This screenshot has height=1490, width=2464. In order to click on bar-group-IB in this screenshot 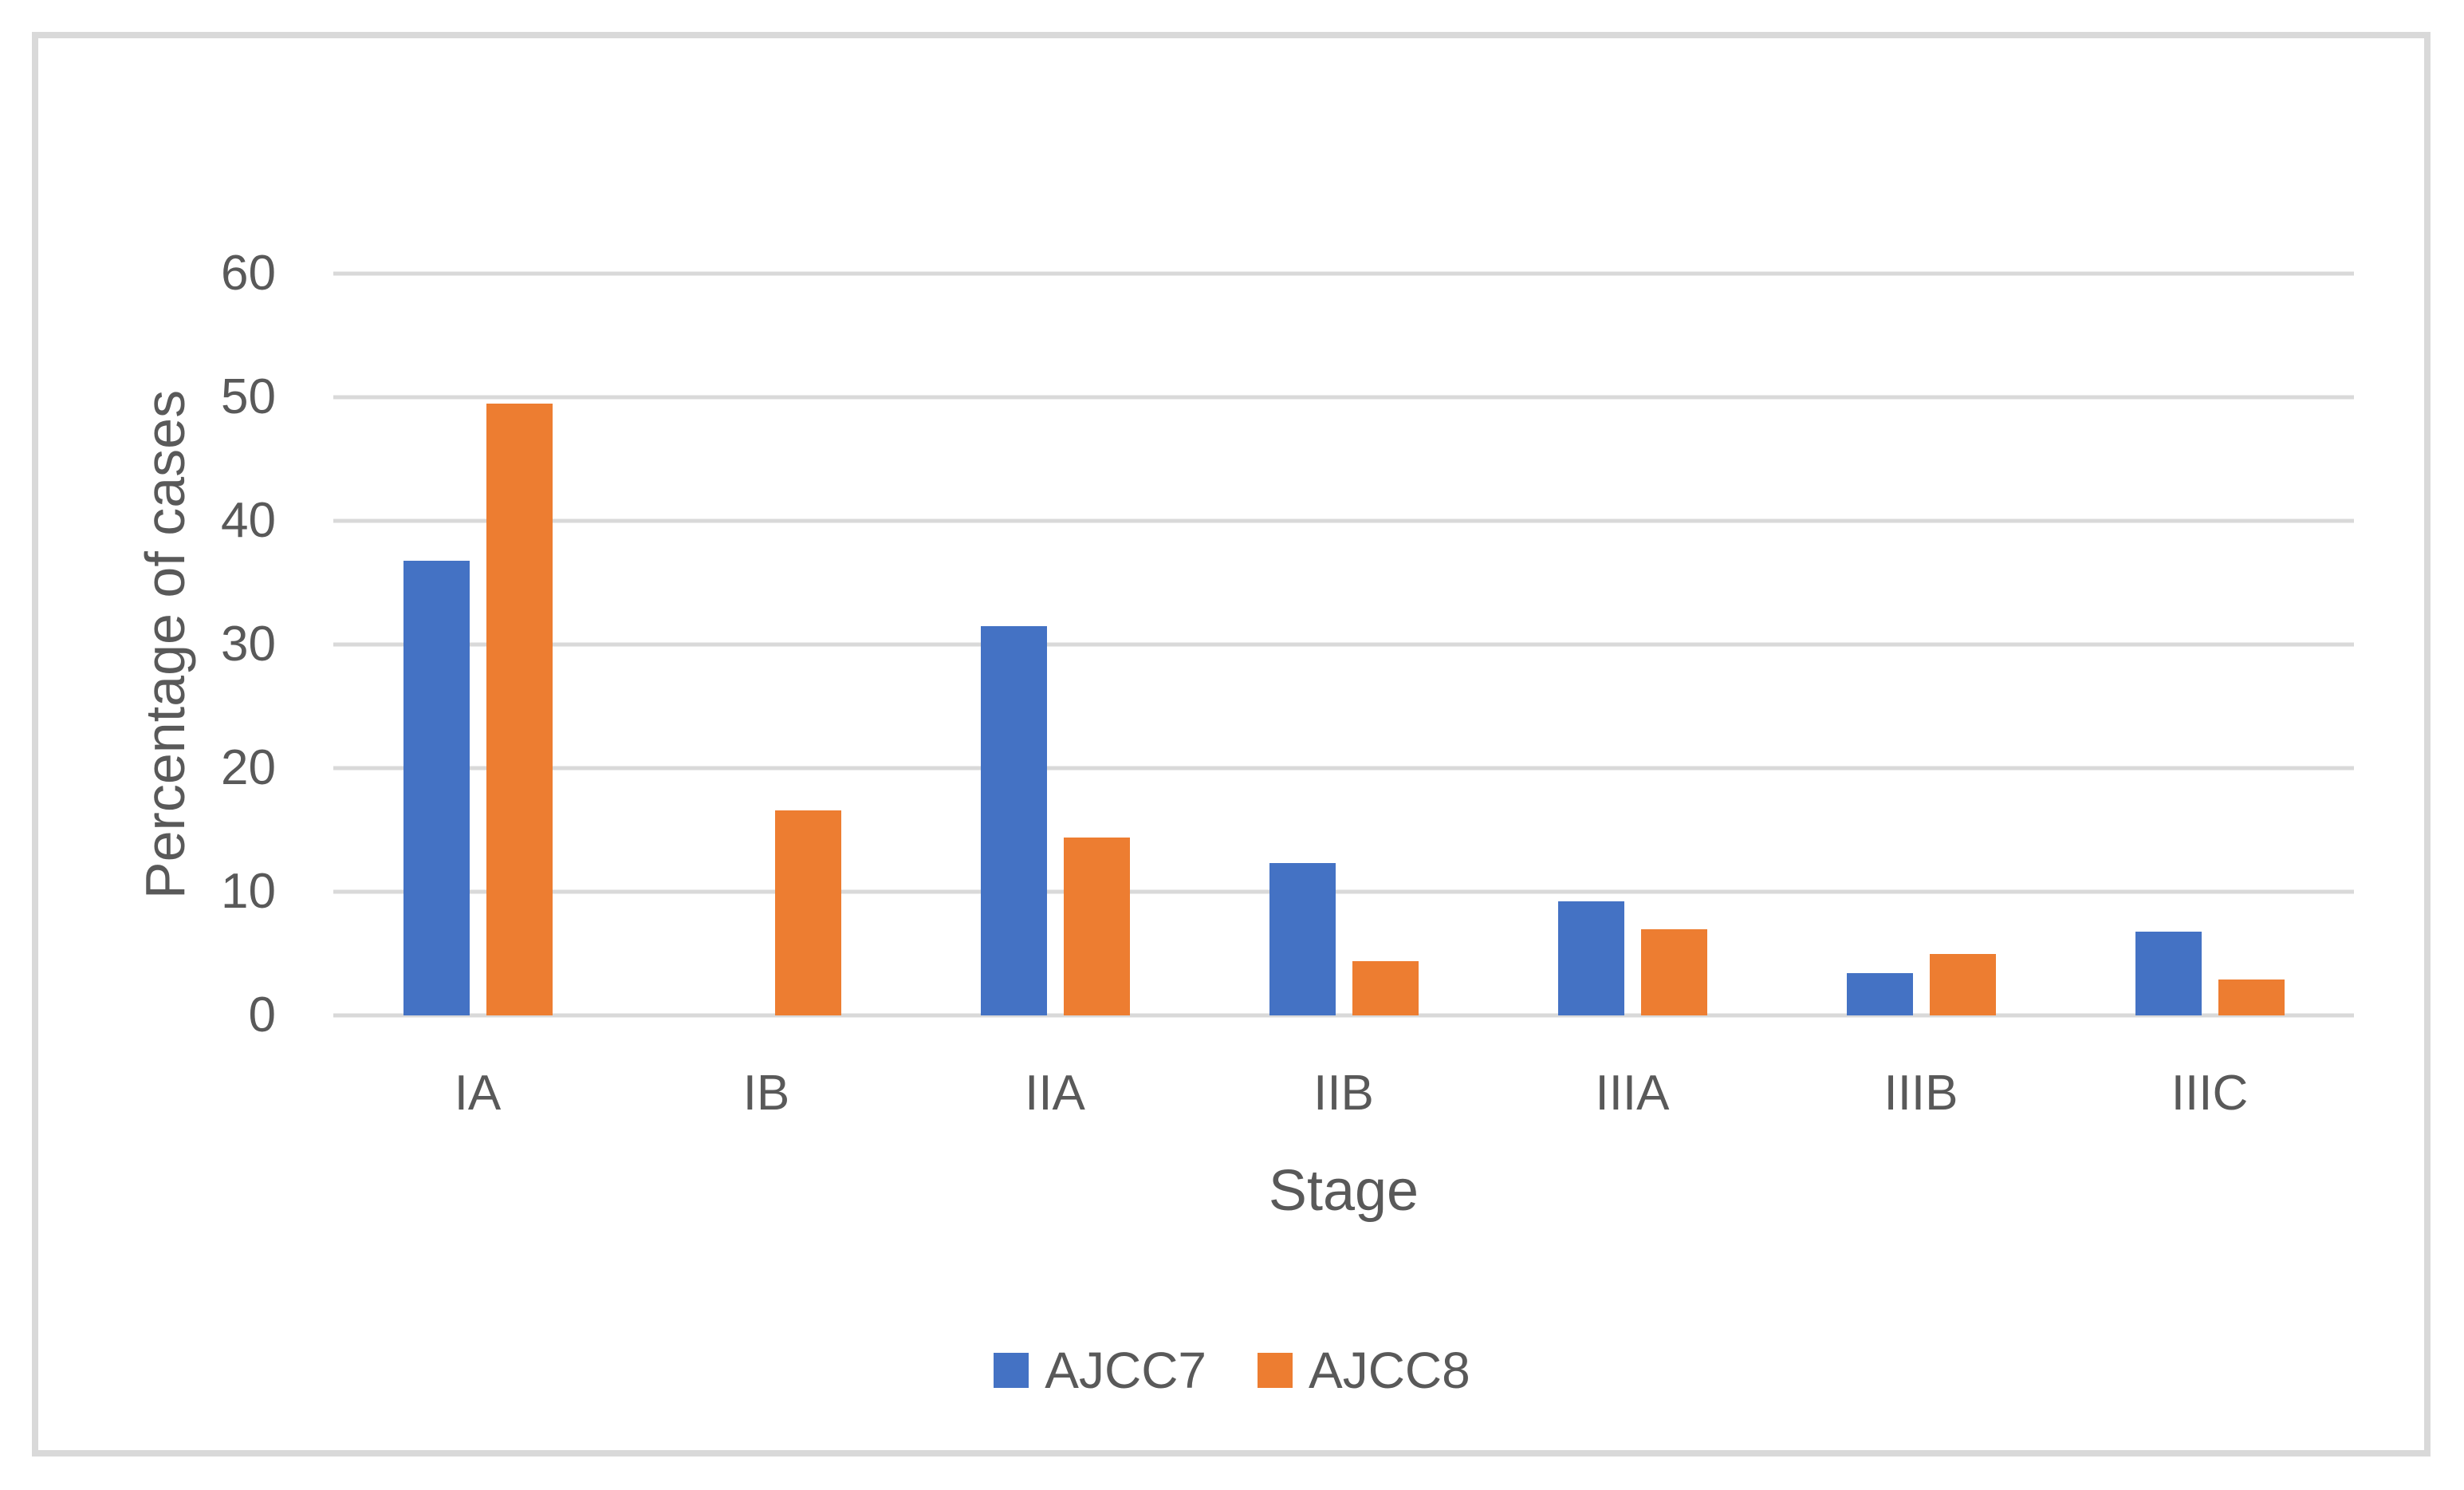, I will do `click(766, 645)`.